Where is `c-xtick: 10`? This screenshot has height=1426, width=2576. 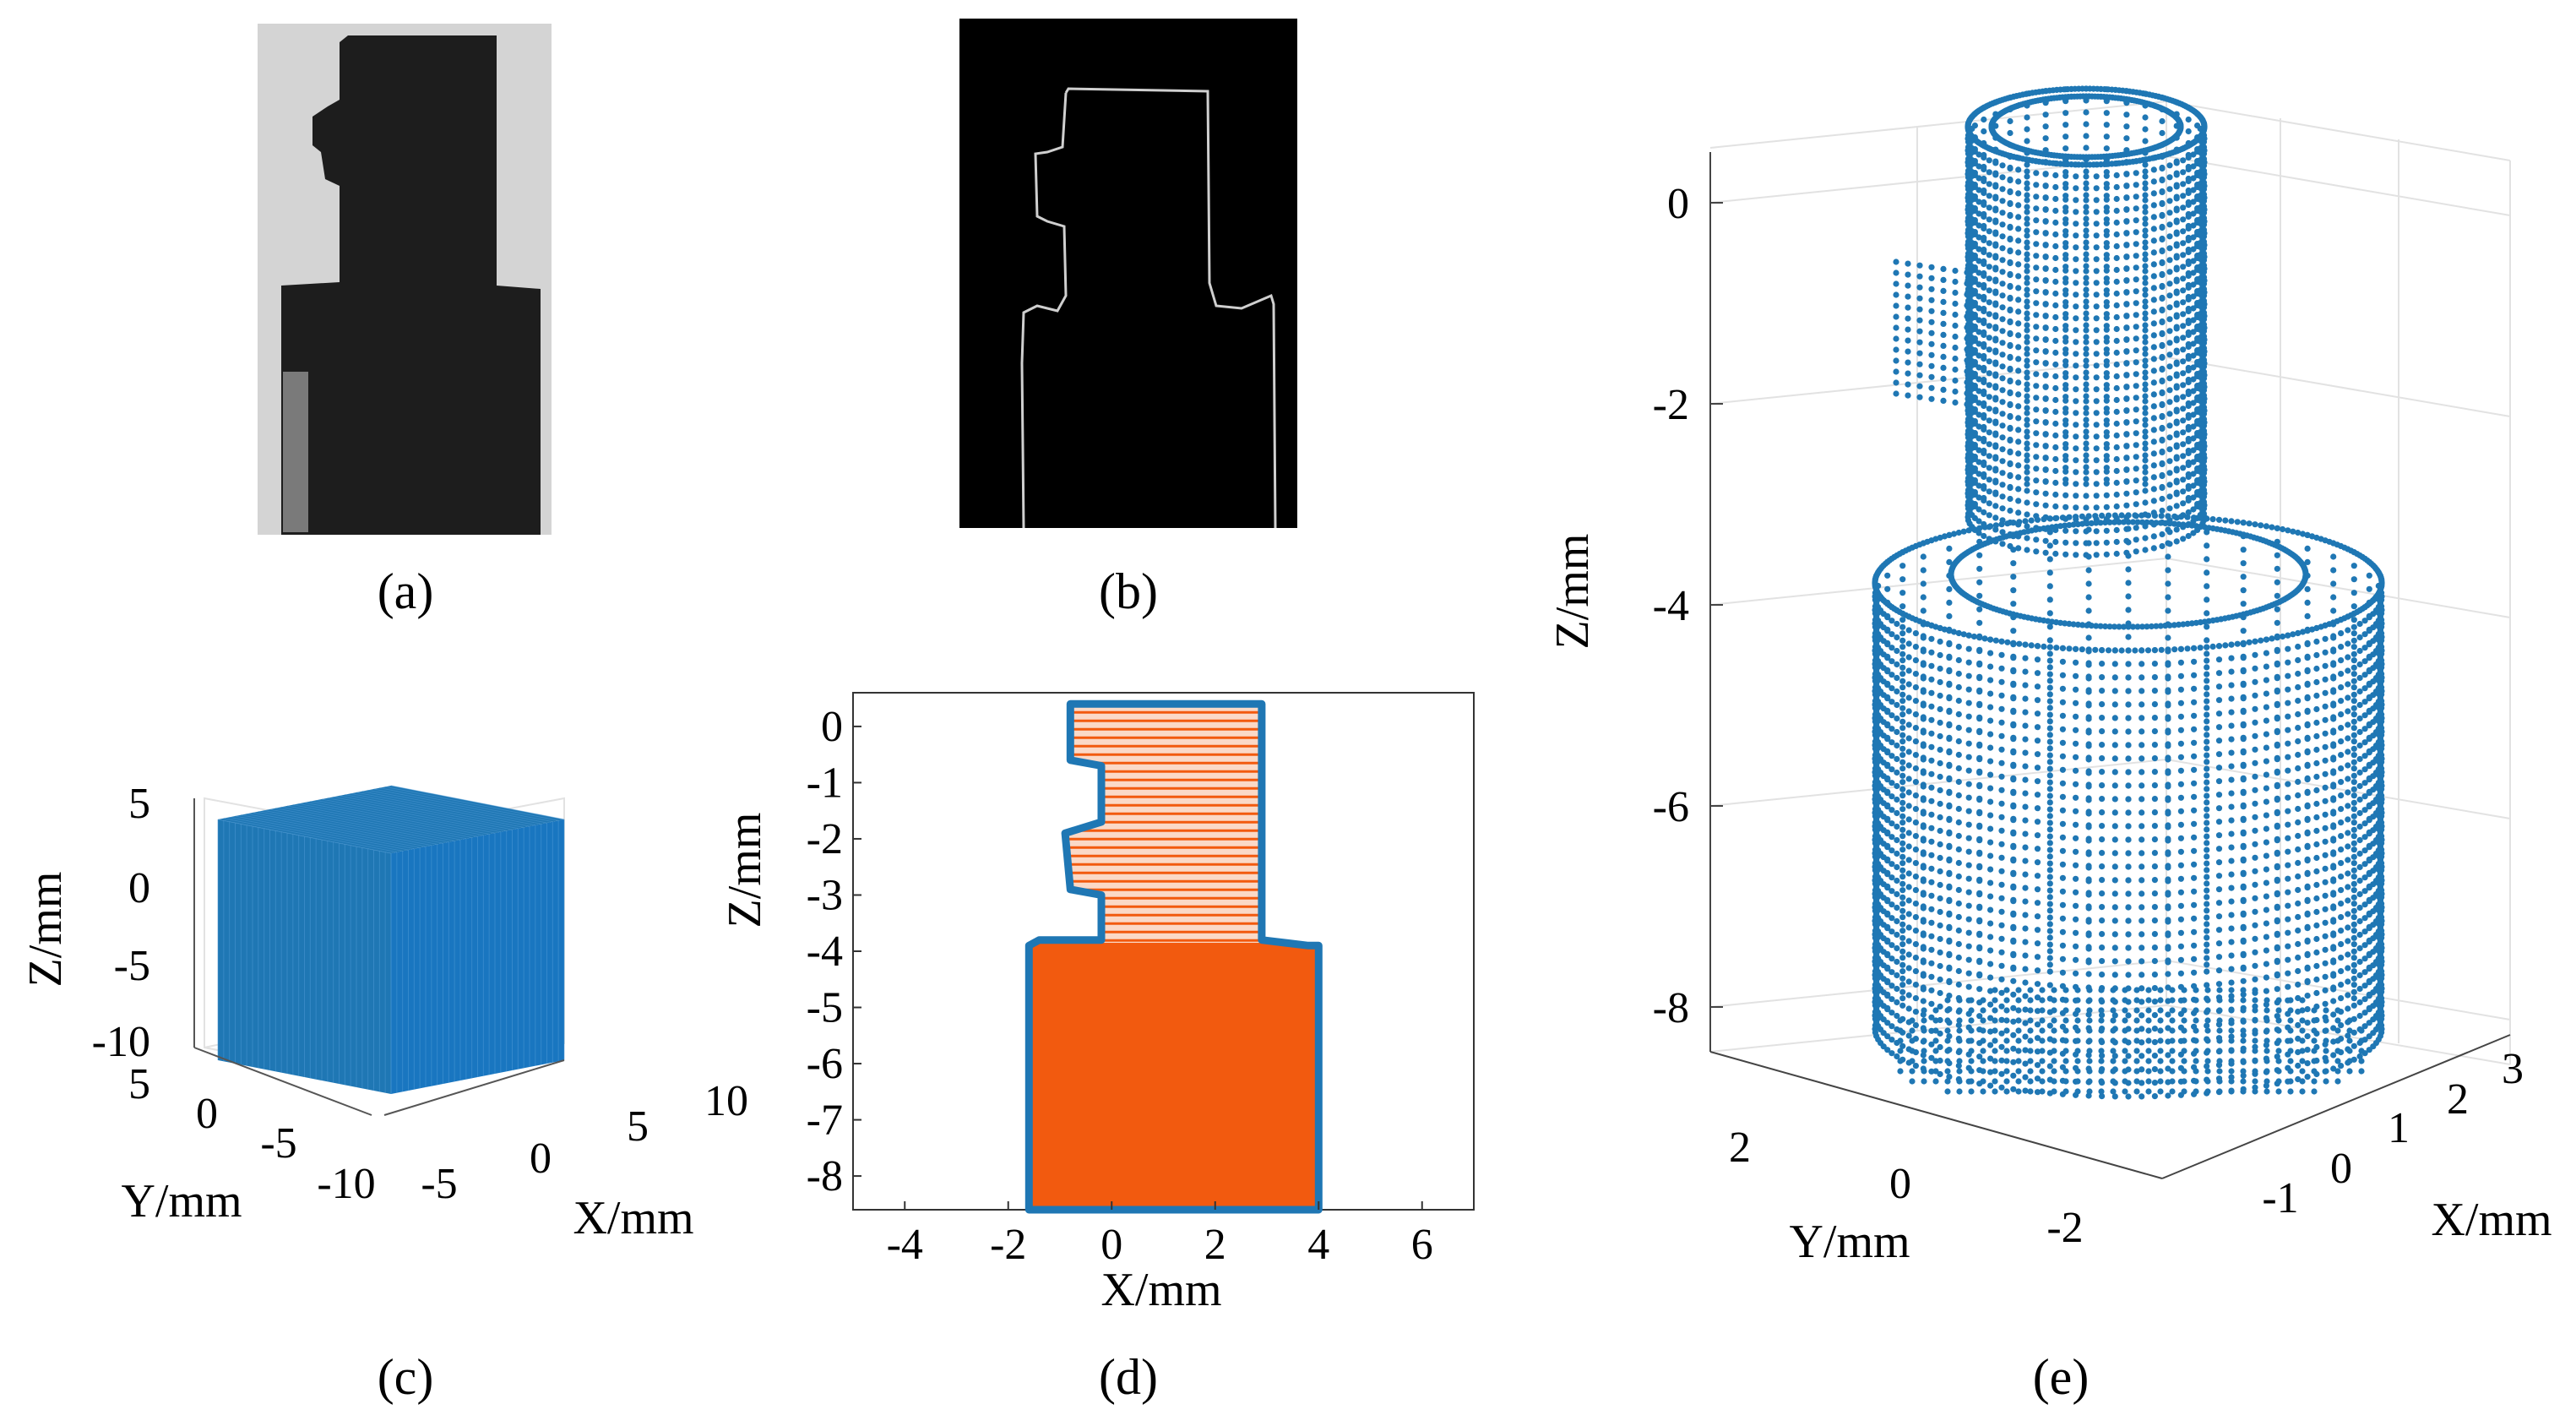
c-xtick: 10 is located at coordinates (726, 1101).